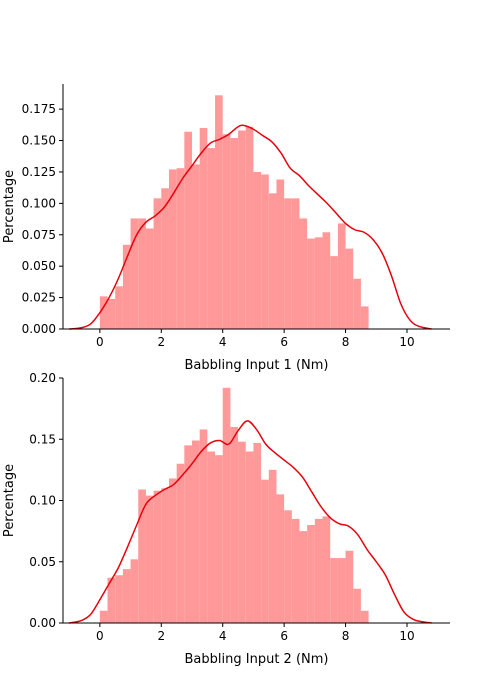  What do you see at coordinates (257, 365) in the screenshot?
I see `x-axis-label-input-1: Babbling Input 1 (Nm)` at bounding box center [257, 365].